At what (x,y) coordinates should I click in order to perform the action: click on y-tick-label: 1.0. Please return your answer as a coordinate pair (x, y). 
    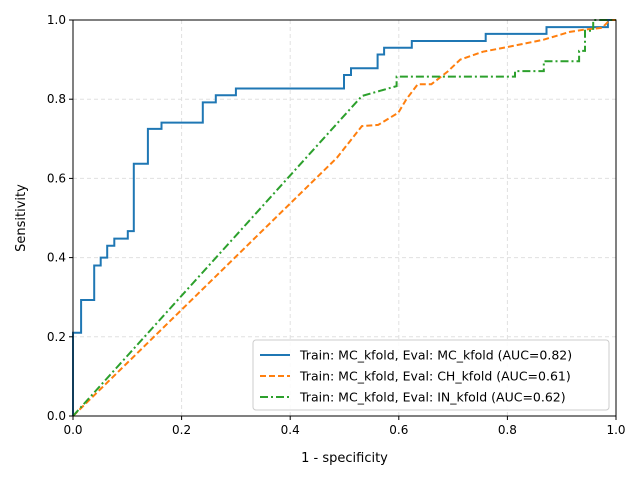
    Looking at the image, I should click on (56, 20).